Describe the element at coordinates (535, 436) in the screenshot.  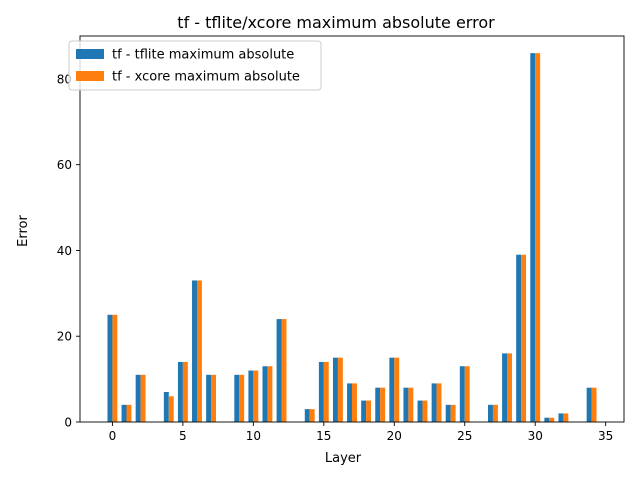
I see `x-tick-label: 30` at that location.